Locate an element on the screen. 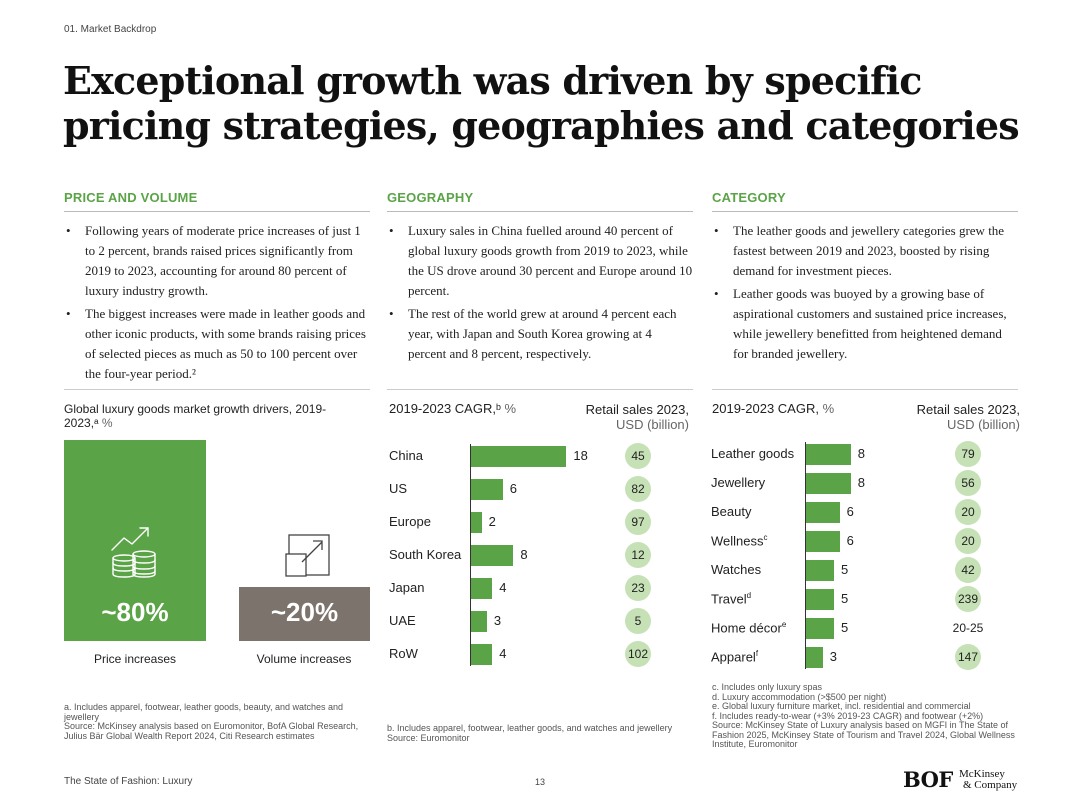 The image size is (1080, 810). geography-sales-title: Retail sales 2023, USD (billion) is located at coordinates (622, 417).